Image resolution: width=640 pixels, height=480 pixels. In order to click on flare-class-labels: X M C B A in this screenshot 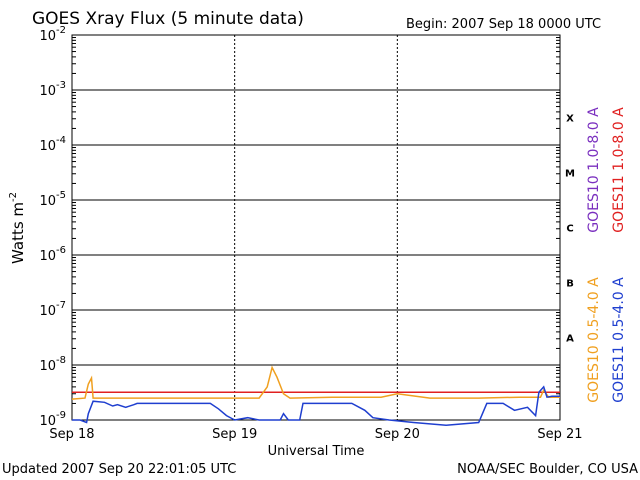, I will do `click(570, 229)`.